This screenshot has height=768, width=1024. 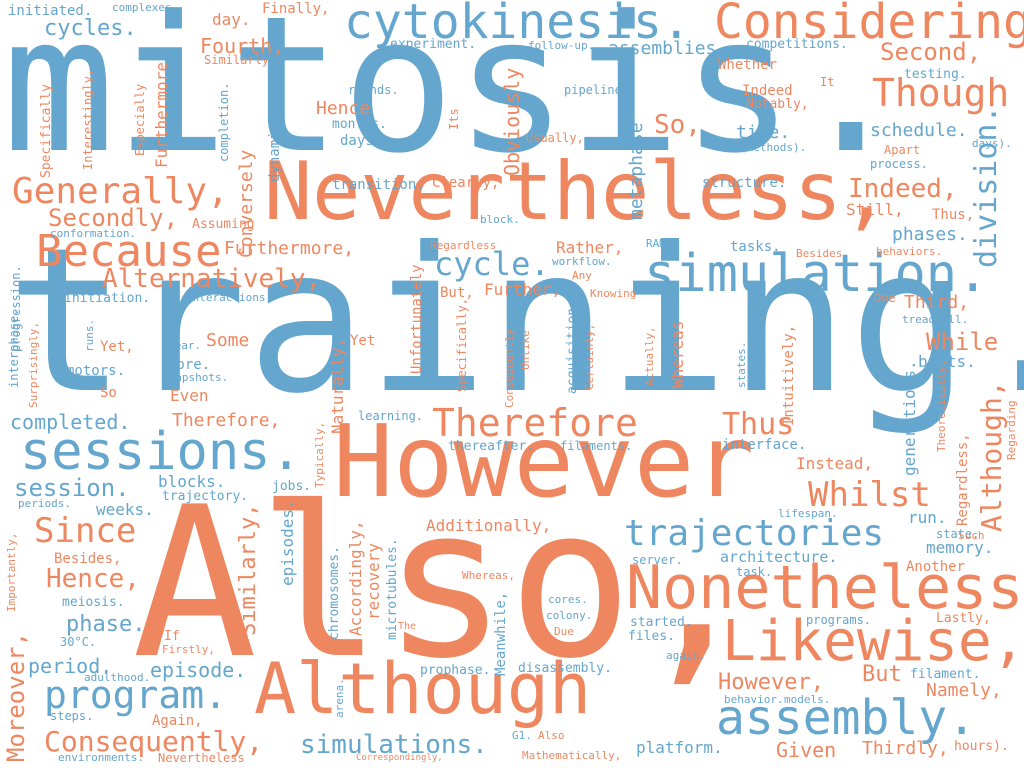 I want to click on word: Due, so click(x=564, y=631).